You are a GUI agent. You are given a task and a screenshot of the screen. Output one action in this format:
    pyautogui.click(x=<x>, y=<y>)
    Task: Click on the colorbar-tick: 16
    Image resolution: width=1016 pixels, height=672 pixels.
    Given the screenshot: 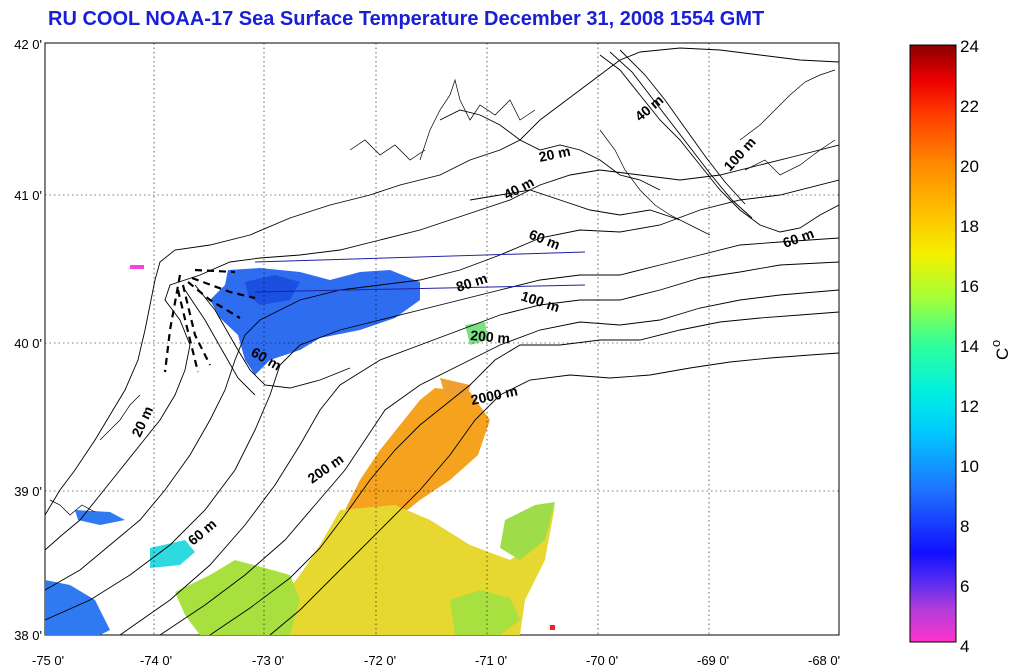 What is the action you would take?
    pyautogui.click(x=969, y=286)
    